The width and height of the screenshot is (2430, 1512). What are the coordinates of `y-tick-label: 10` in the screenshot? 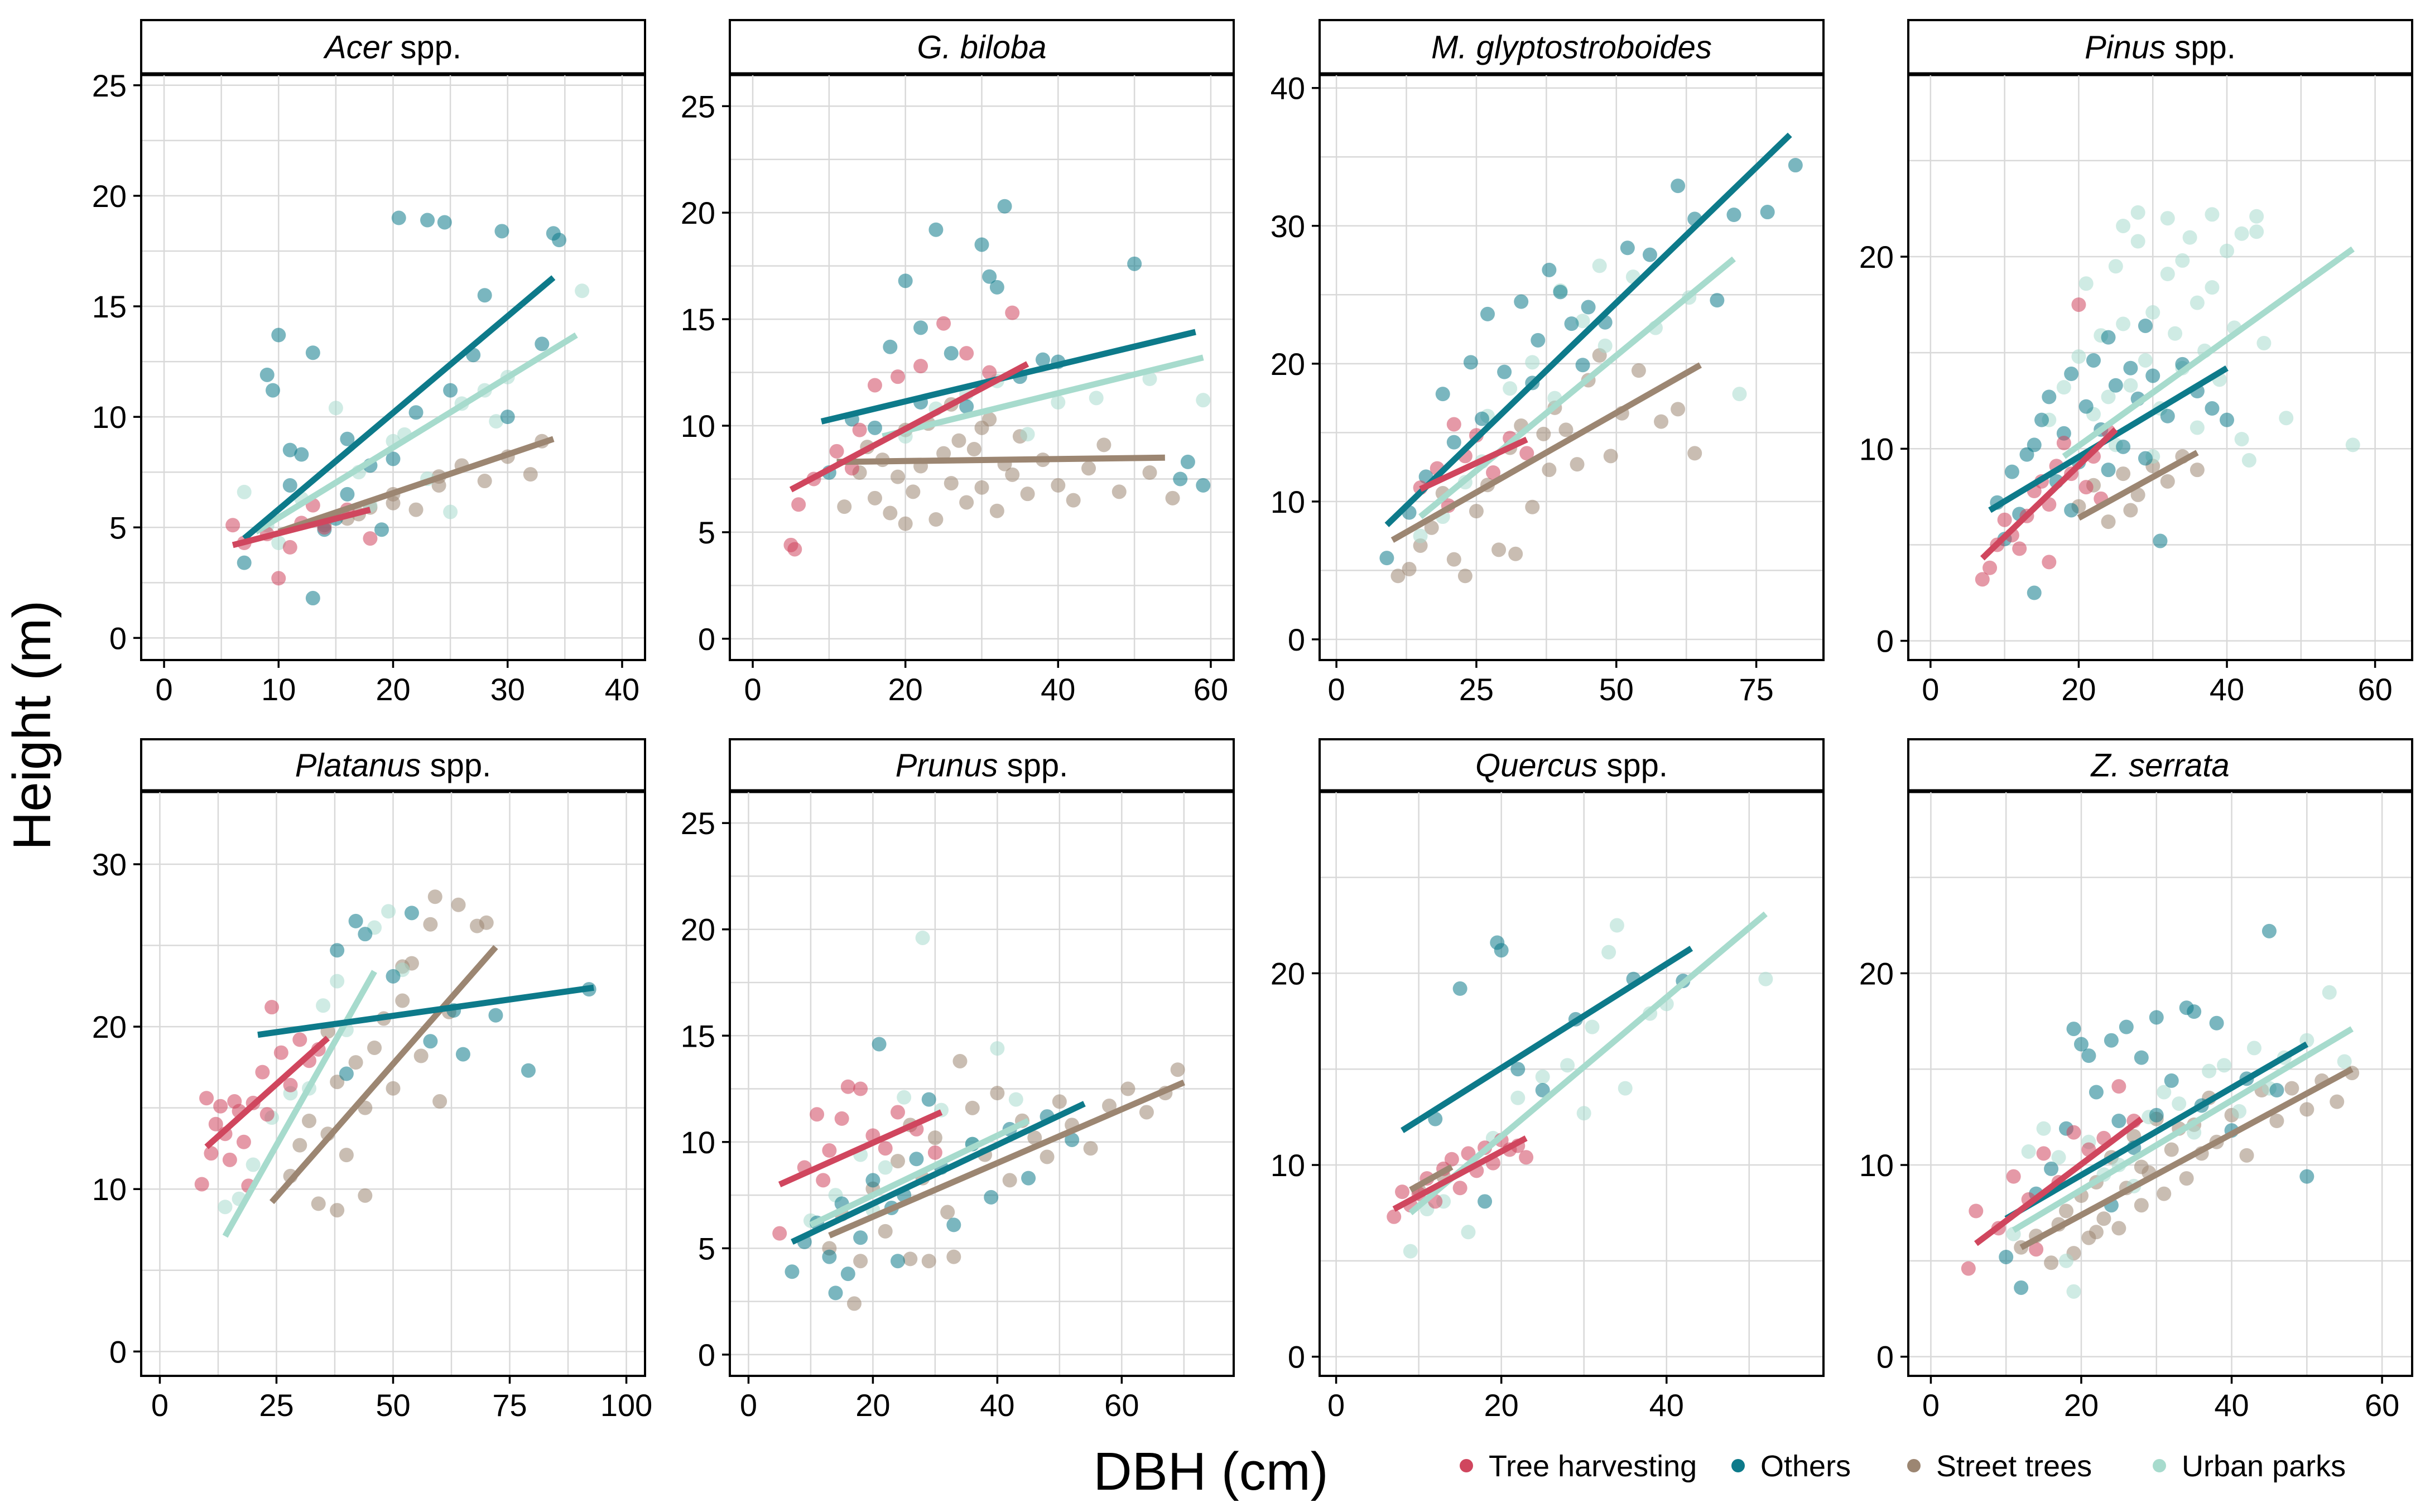 It's located at (698, 1142).